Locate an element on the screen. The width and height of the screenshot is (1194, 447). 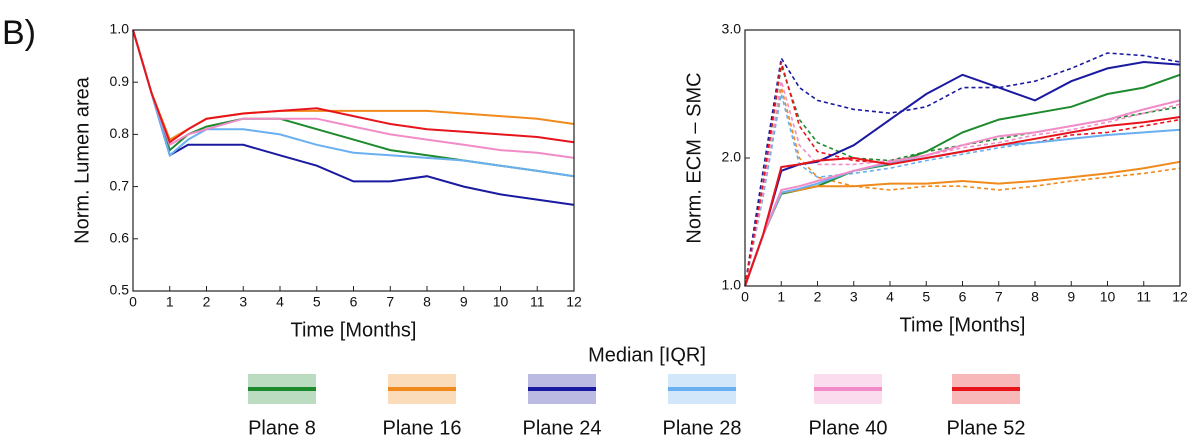
y-tick-label: 2.0 is located at coordinates (732, 157).